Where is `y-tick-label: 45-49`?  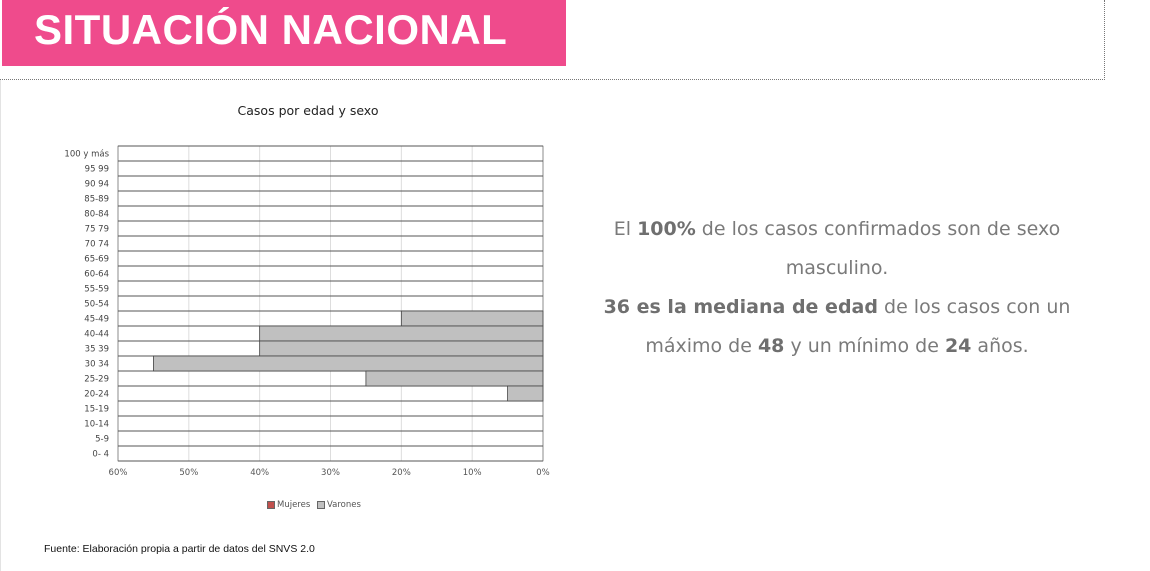 y-tick-label: 45-49 is located at coordinates (96, 320).